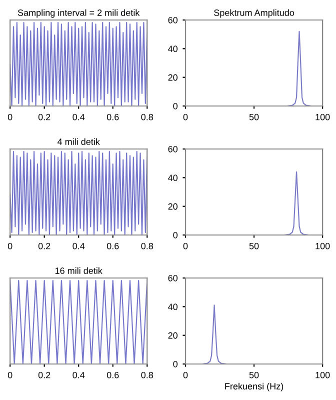 This screenshot has width=336, height=400. Describe the element at coordinates (78, 270) in the screenshot. I see `chart-title: 16 mili detik` at that location.